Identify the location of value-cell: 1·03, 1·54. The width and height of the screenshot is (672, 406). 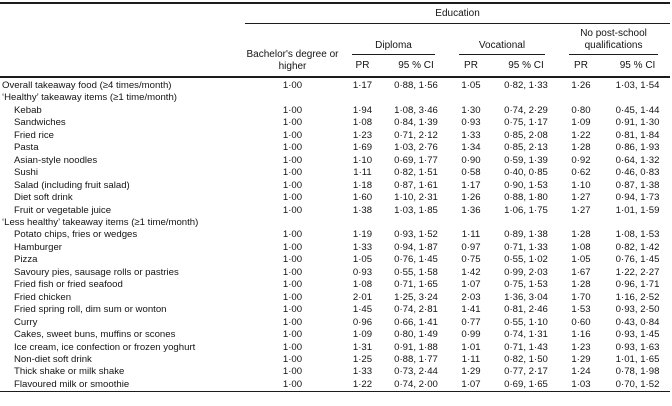
(637, 85).